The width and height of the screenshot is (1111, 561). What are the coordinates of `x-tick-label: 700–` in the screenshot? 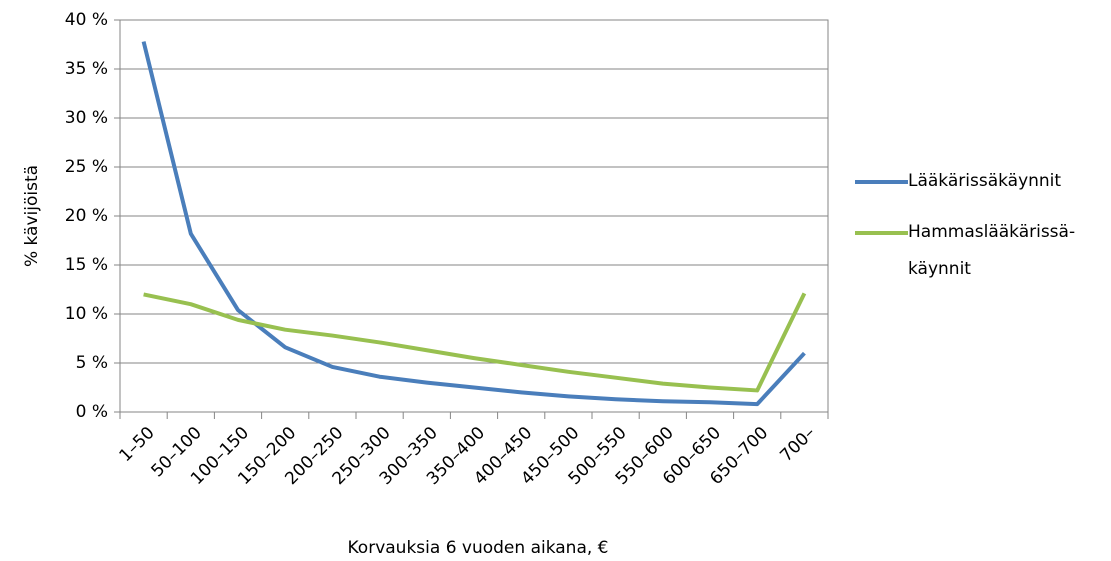 It's located at (797, 444).